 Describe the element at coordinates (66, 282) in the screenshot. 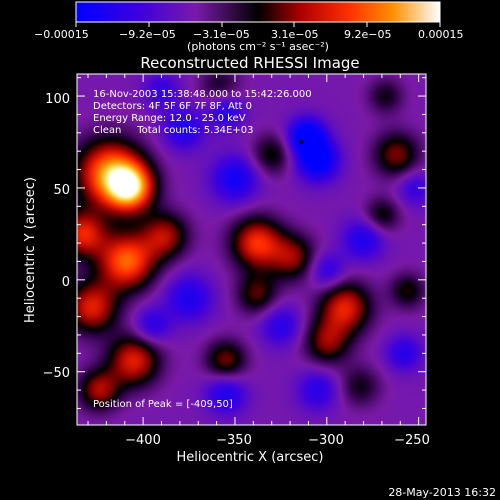

I see `y-tick-label: 0` at that location.